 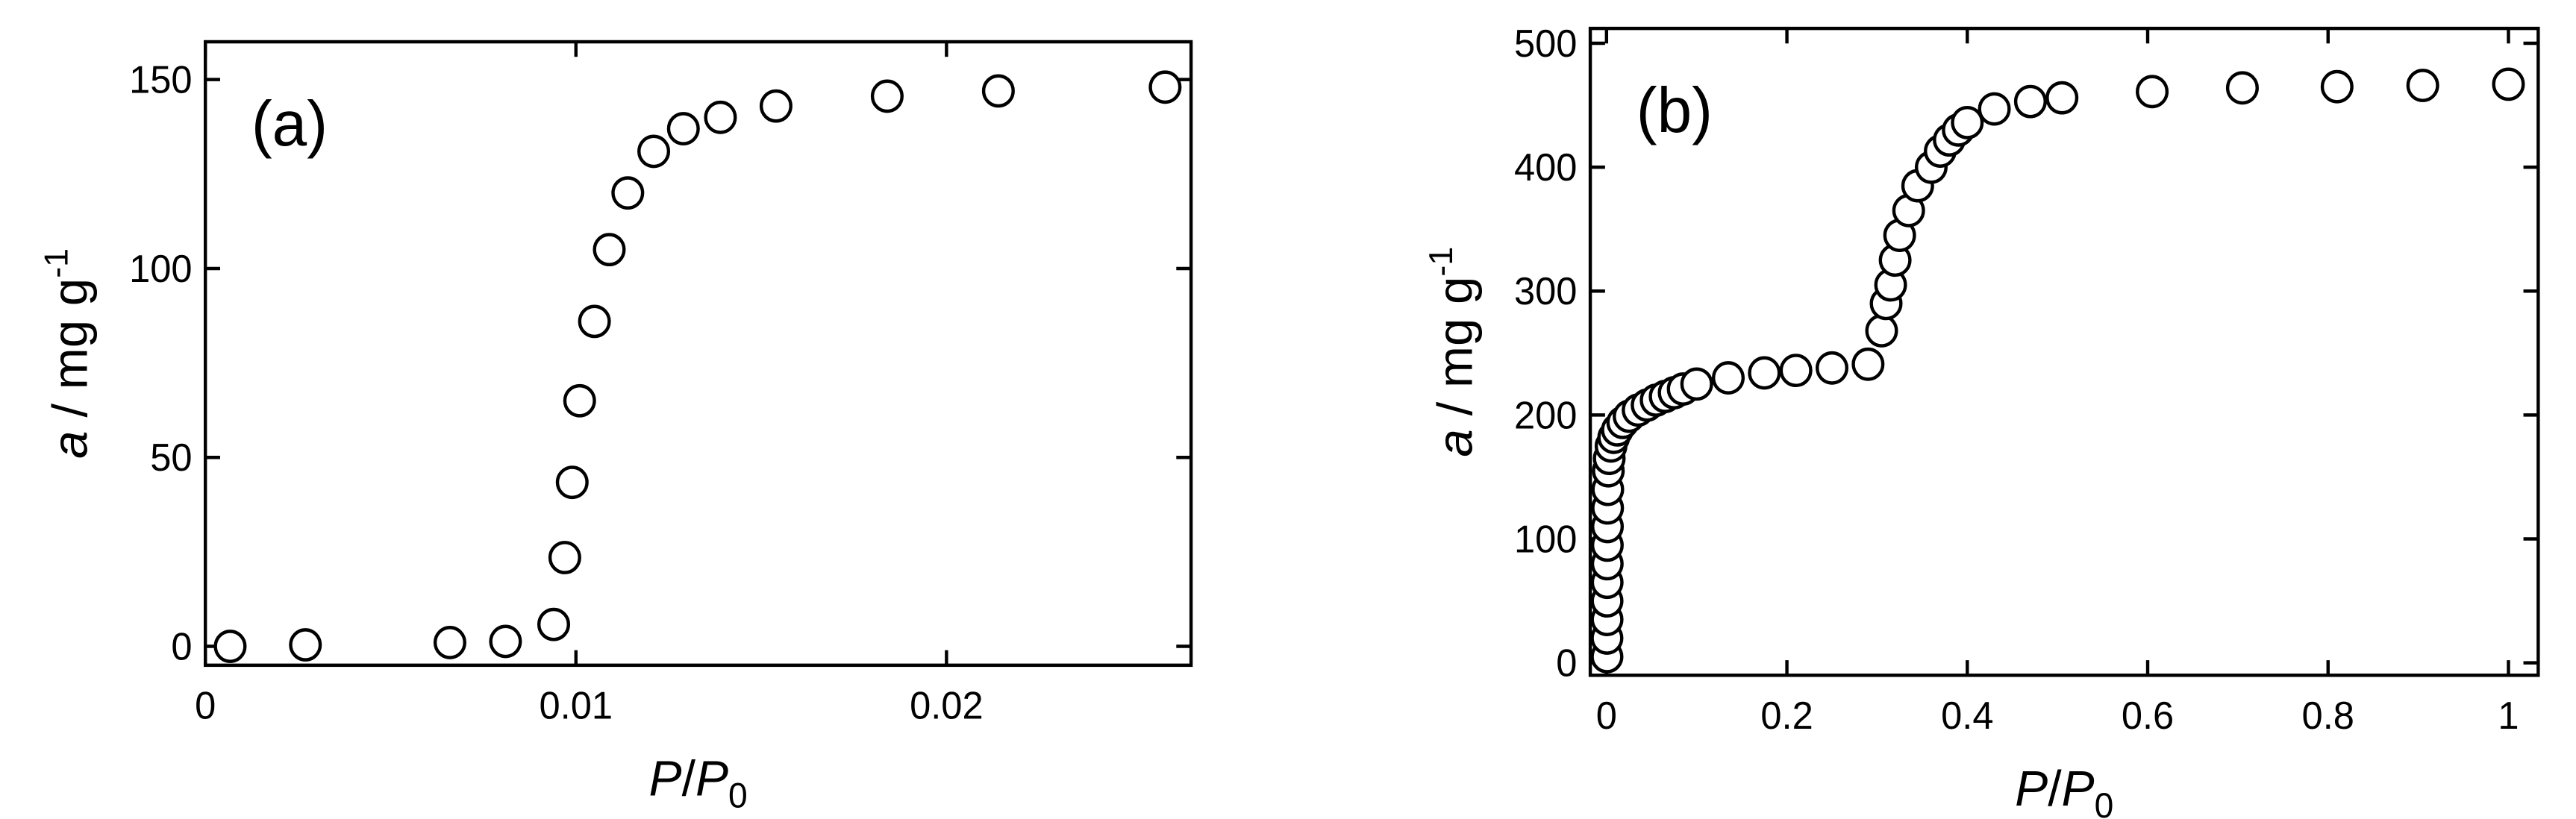 I want to click on x-tick-label: 0.2, so click(x=1786, y=716).